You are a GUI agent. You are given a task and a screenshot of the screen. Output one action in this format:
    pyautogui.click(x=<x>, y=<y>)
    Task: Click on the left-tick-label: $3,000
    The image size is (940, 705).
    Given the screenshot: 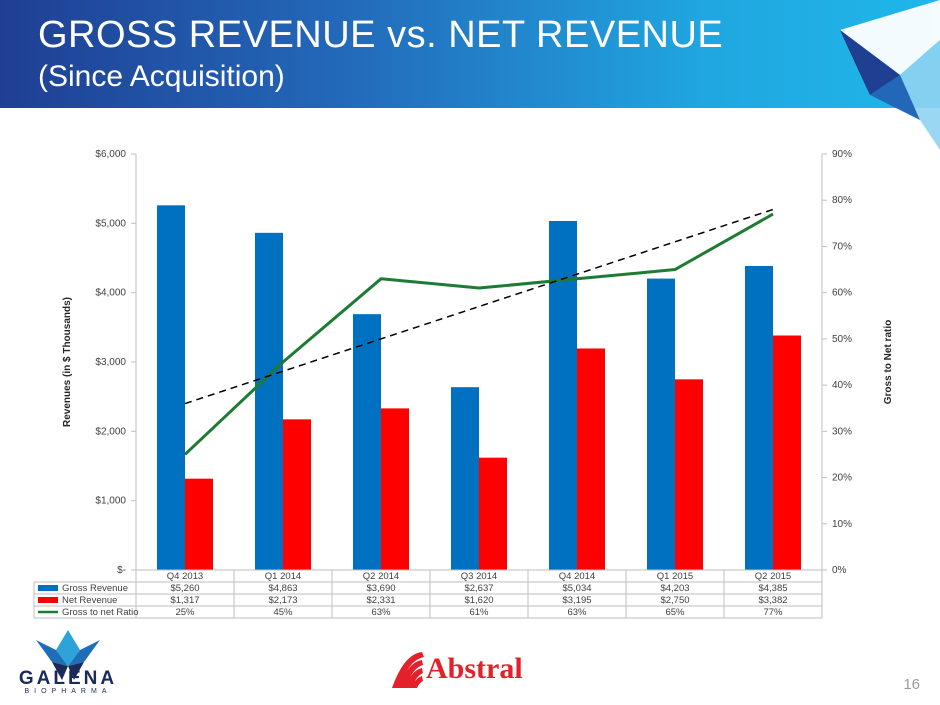 What is the action you would take?
    pyautogui.click(x=110, y=362)
    